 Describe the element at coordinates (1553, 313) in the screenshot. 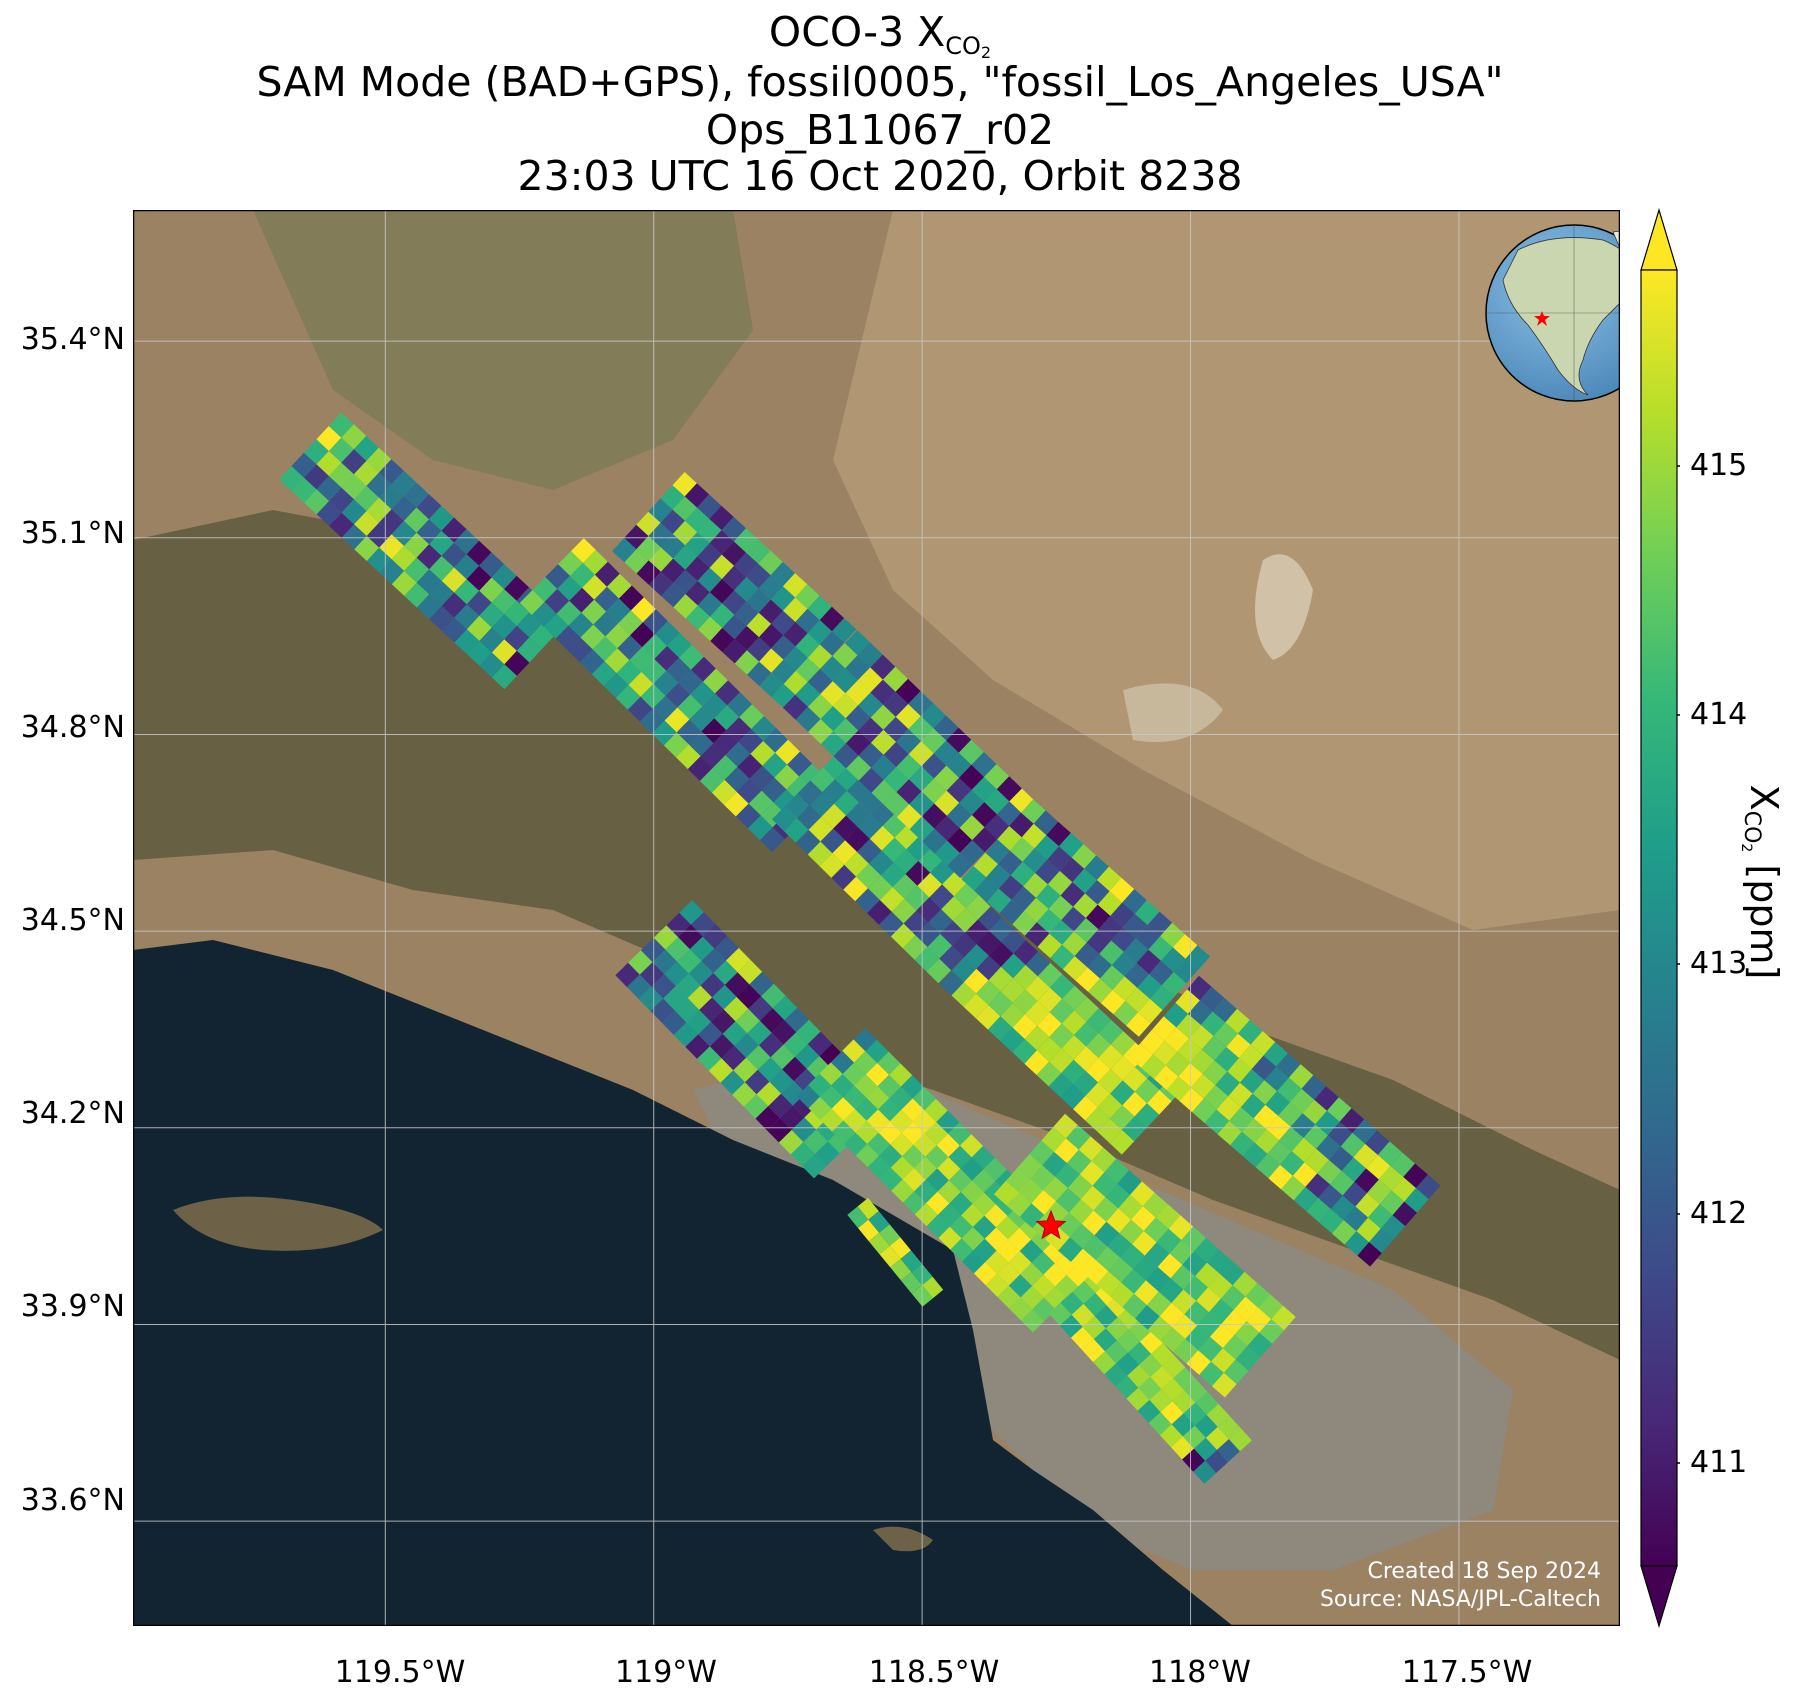

I see `globe-graticule` at that location.